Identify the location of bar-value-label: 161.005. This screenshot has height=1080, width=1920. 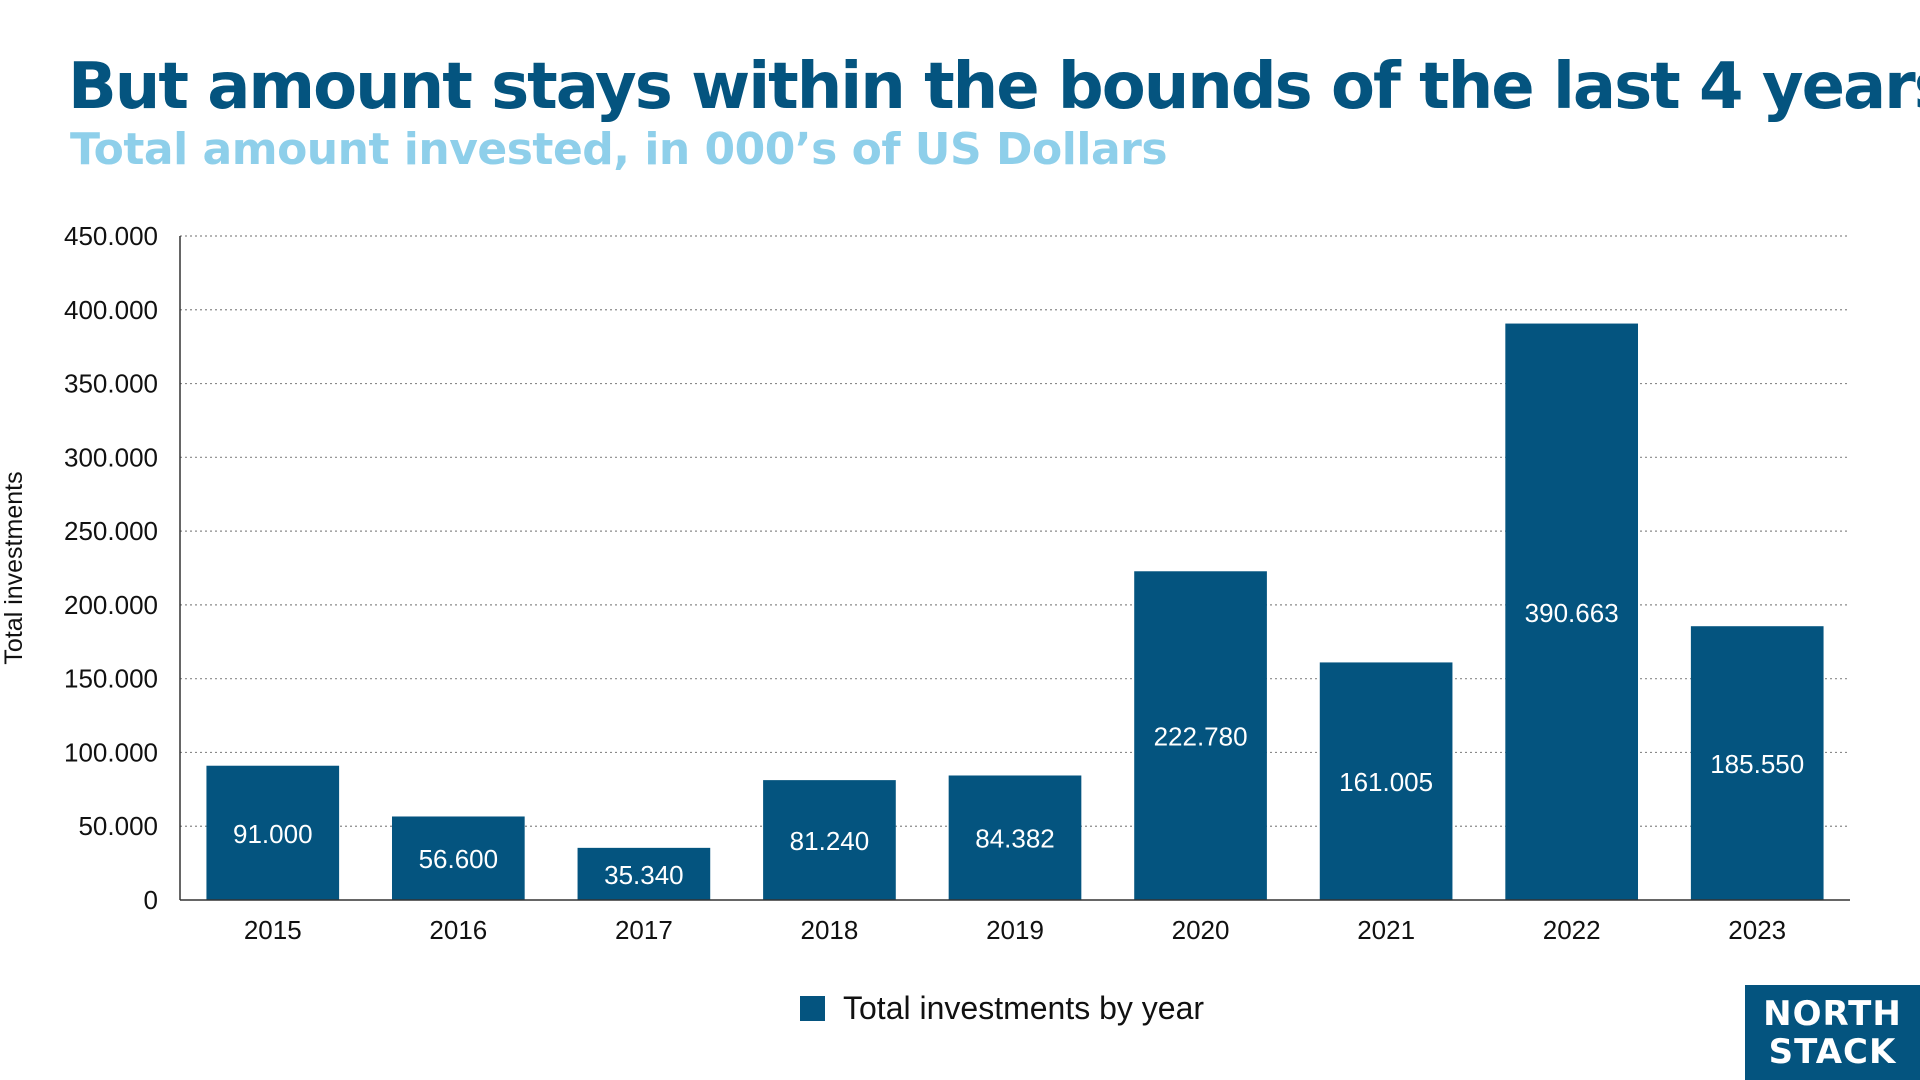
(1386, 782).